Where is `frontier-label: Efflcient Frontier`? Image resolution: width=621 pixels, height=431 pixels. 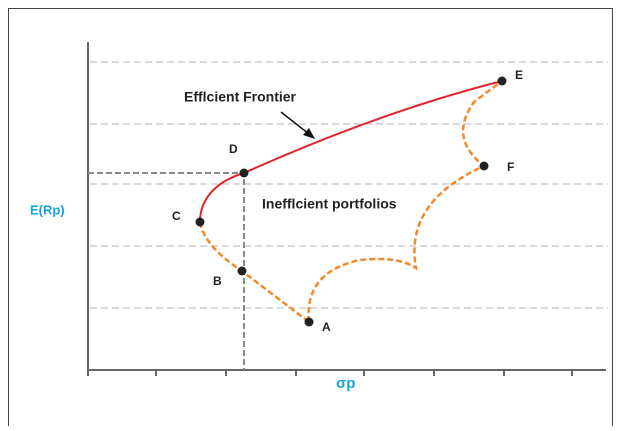
frontier-label: Efflcient Frontier is located at coordinates (240, 97).